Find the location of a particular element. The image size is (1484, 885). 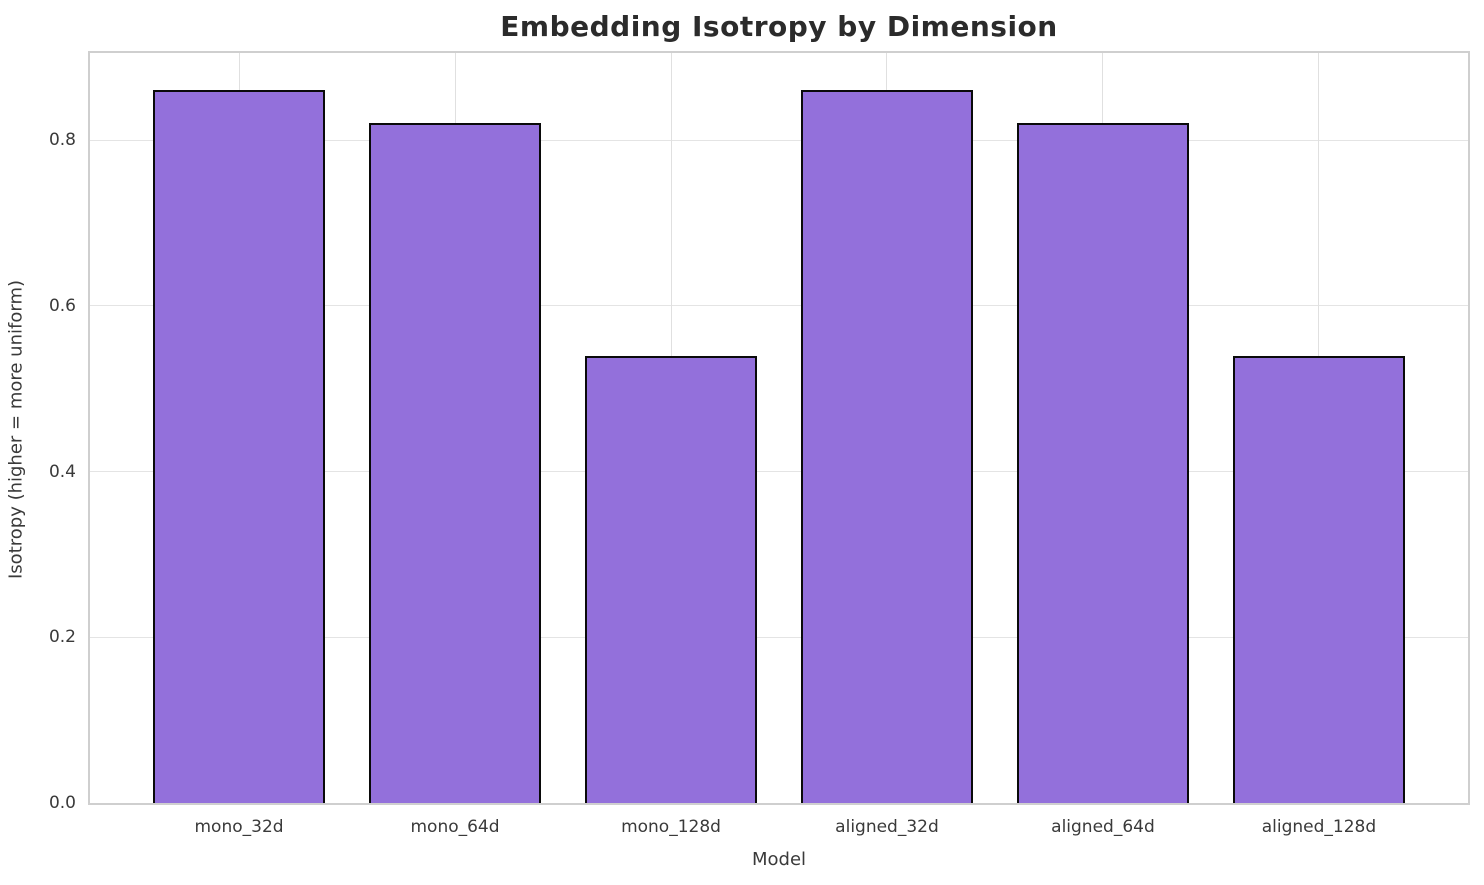

x-axis-label: Model is located at coordinates (779, 859).